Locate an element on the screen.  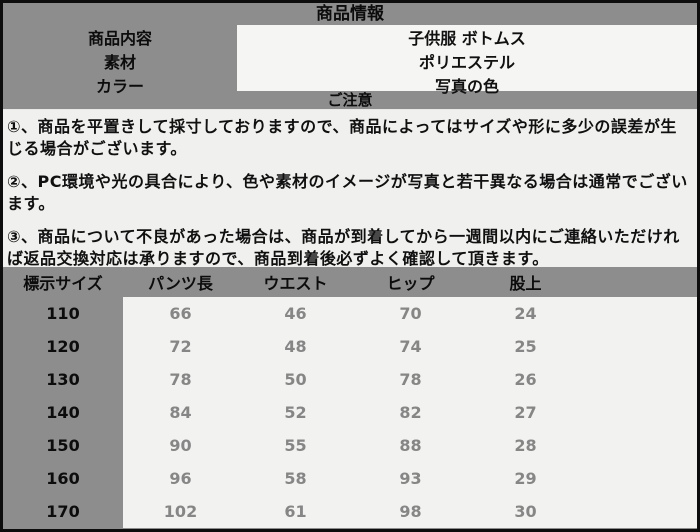
product-info-section: 商品内容 素材 カラー 子供服 ボトムス ポリエステル 写真の色 is located at coordinates (350, 60).